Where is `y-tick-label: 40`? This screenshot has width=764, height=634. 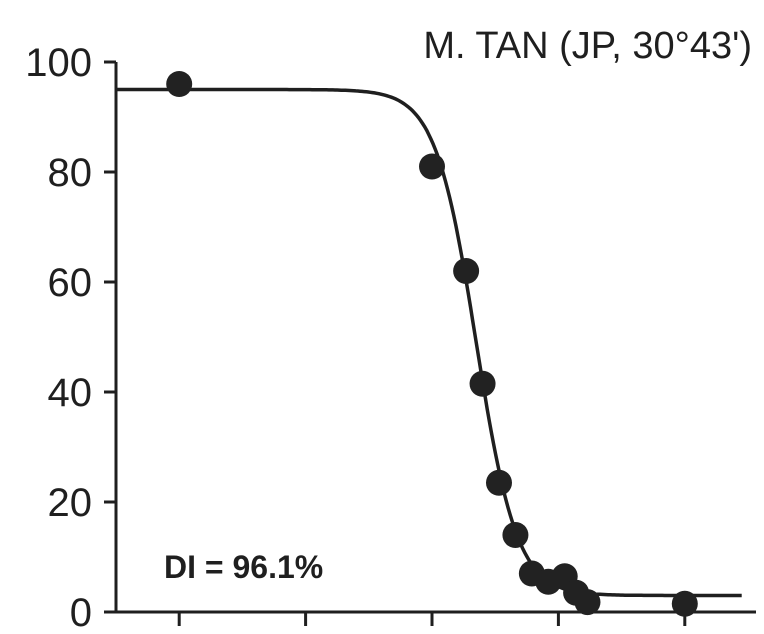
y-tick-label: 40 is located at coordinates (70, 393).